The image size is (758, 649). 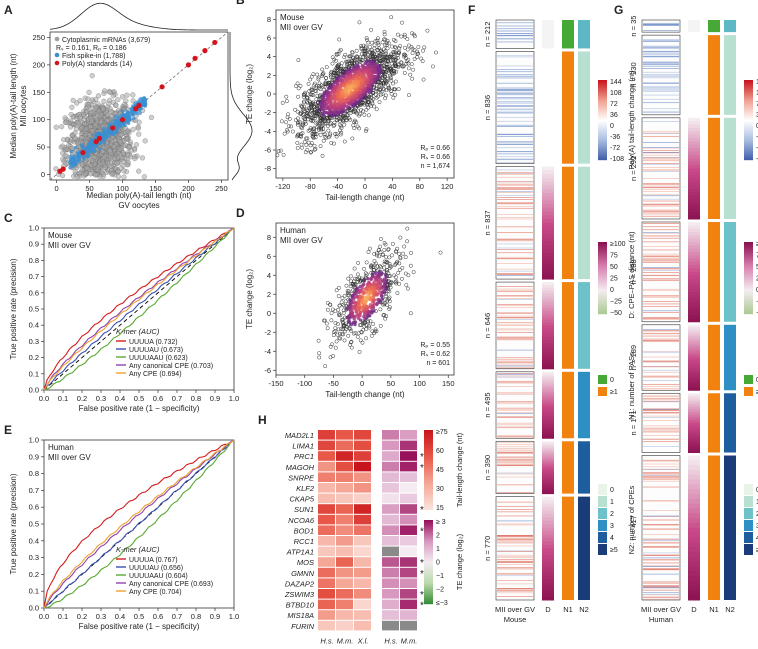 What do you see at coordinates (101, 398) in the screenshot?
I see `x-tick-label: 0.3` at bounding box center [101, 398].